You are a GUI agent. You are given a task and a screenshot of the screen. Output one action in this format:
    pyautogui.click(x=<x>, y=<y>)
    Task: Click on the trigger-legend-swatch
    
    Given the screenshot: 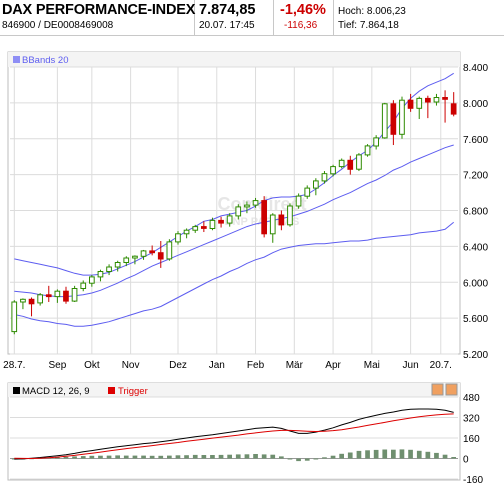 What is the action you would take?
    pyautogui.click(x=111, y=390)
    